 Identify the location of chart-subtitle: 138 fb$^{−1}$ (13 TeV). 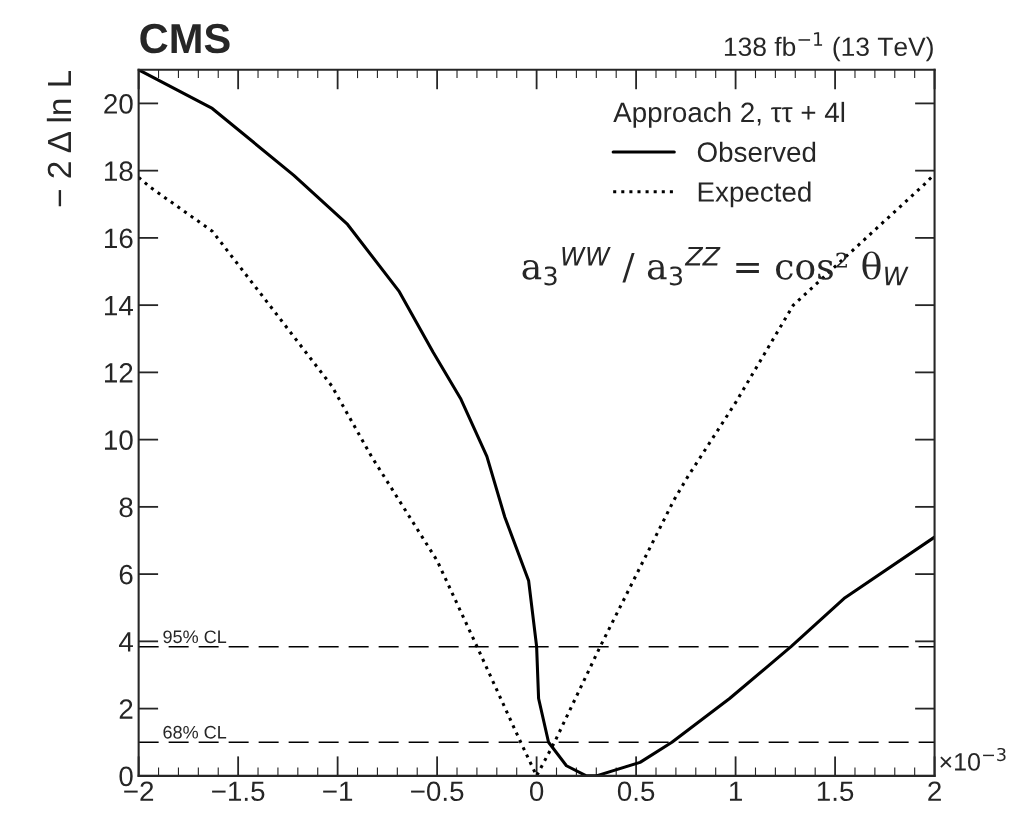
(828, 47).